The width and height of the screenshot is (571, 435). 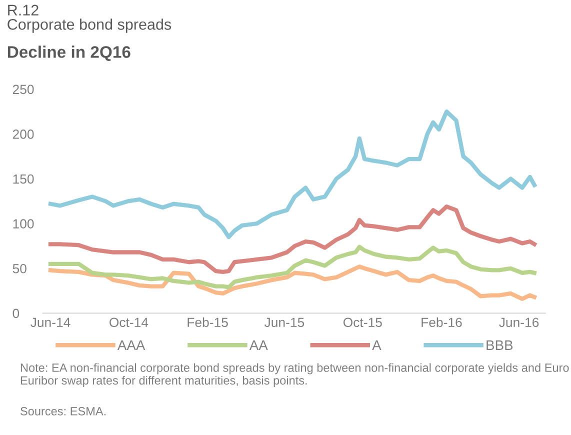 I want to click on x-tick-label: Oct-15, so click(x=362, y=323).